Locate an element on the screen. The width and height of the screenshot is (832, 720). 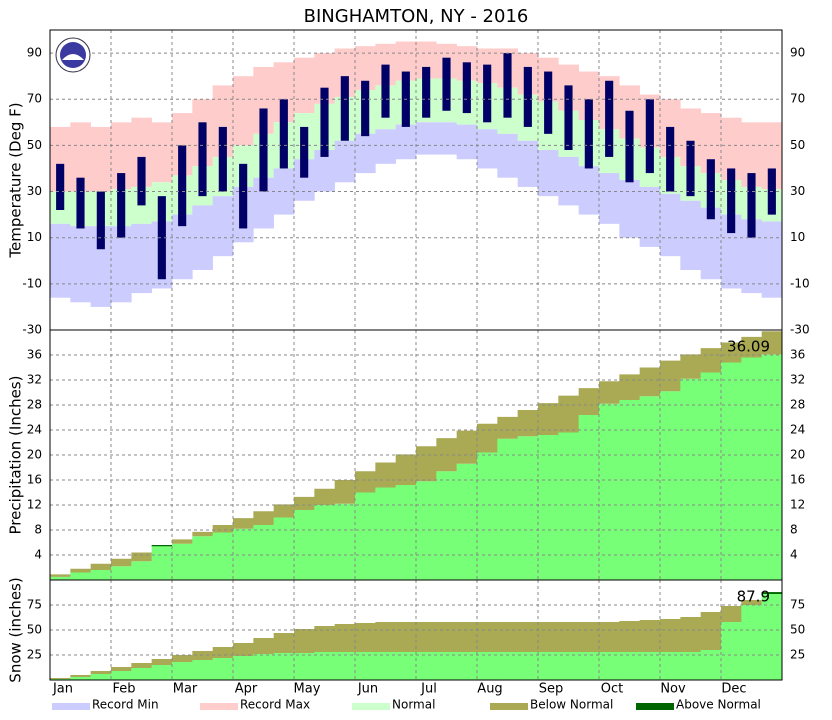
y-tick-label: 16 is located at coordinates (34, 480).